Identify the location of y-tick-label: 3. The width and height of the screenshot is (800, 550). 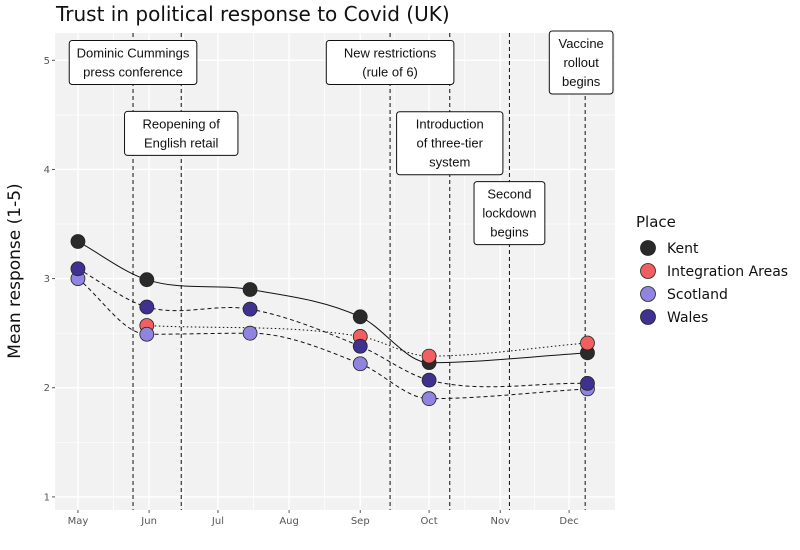
(47, 279).